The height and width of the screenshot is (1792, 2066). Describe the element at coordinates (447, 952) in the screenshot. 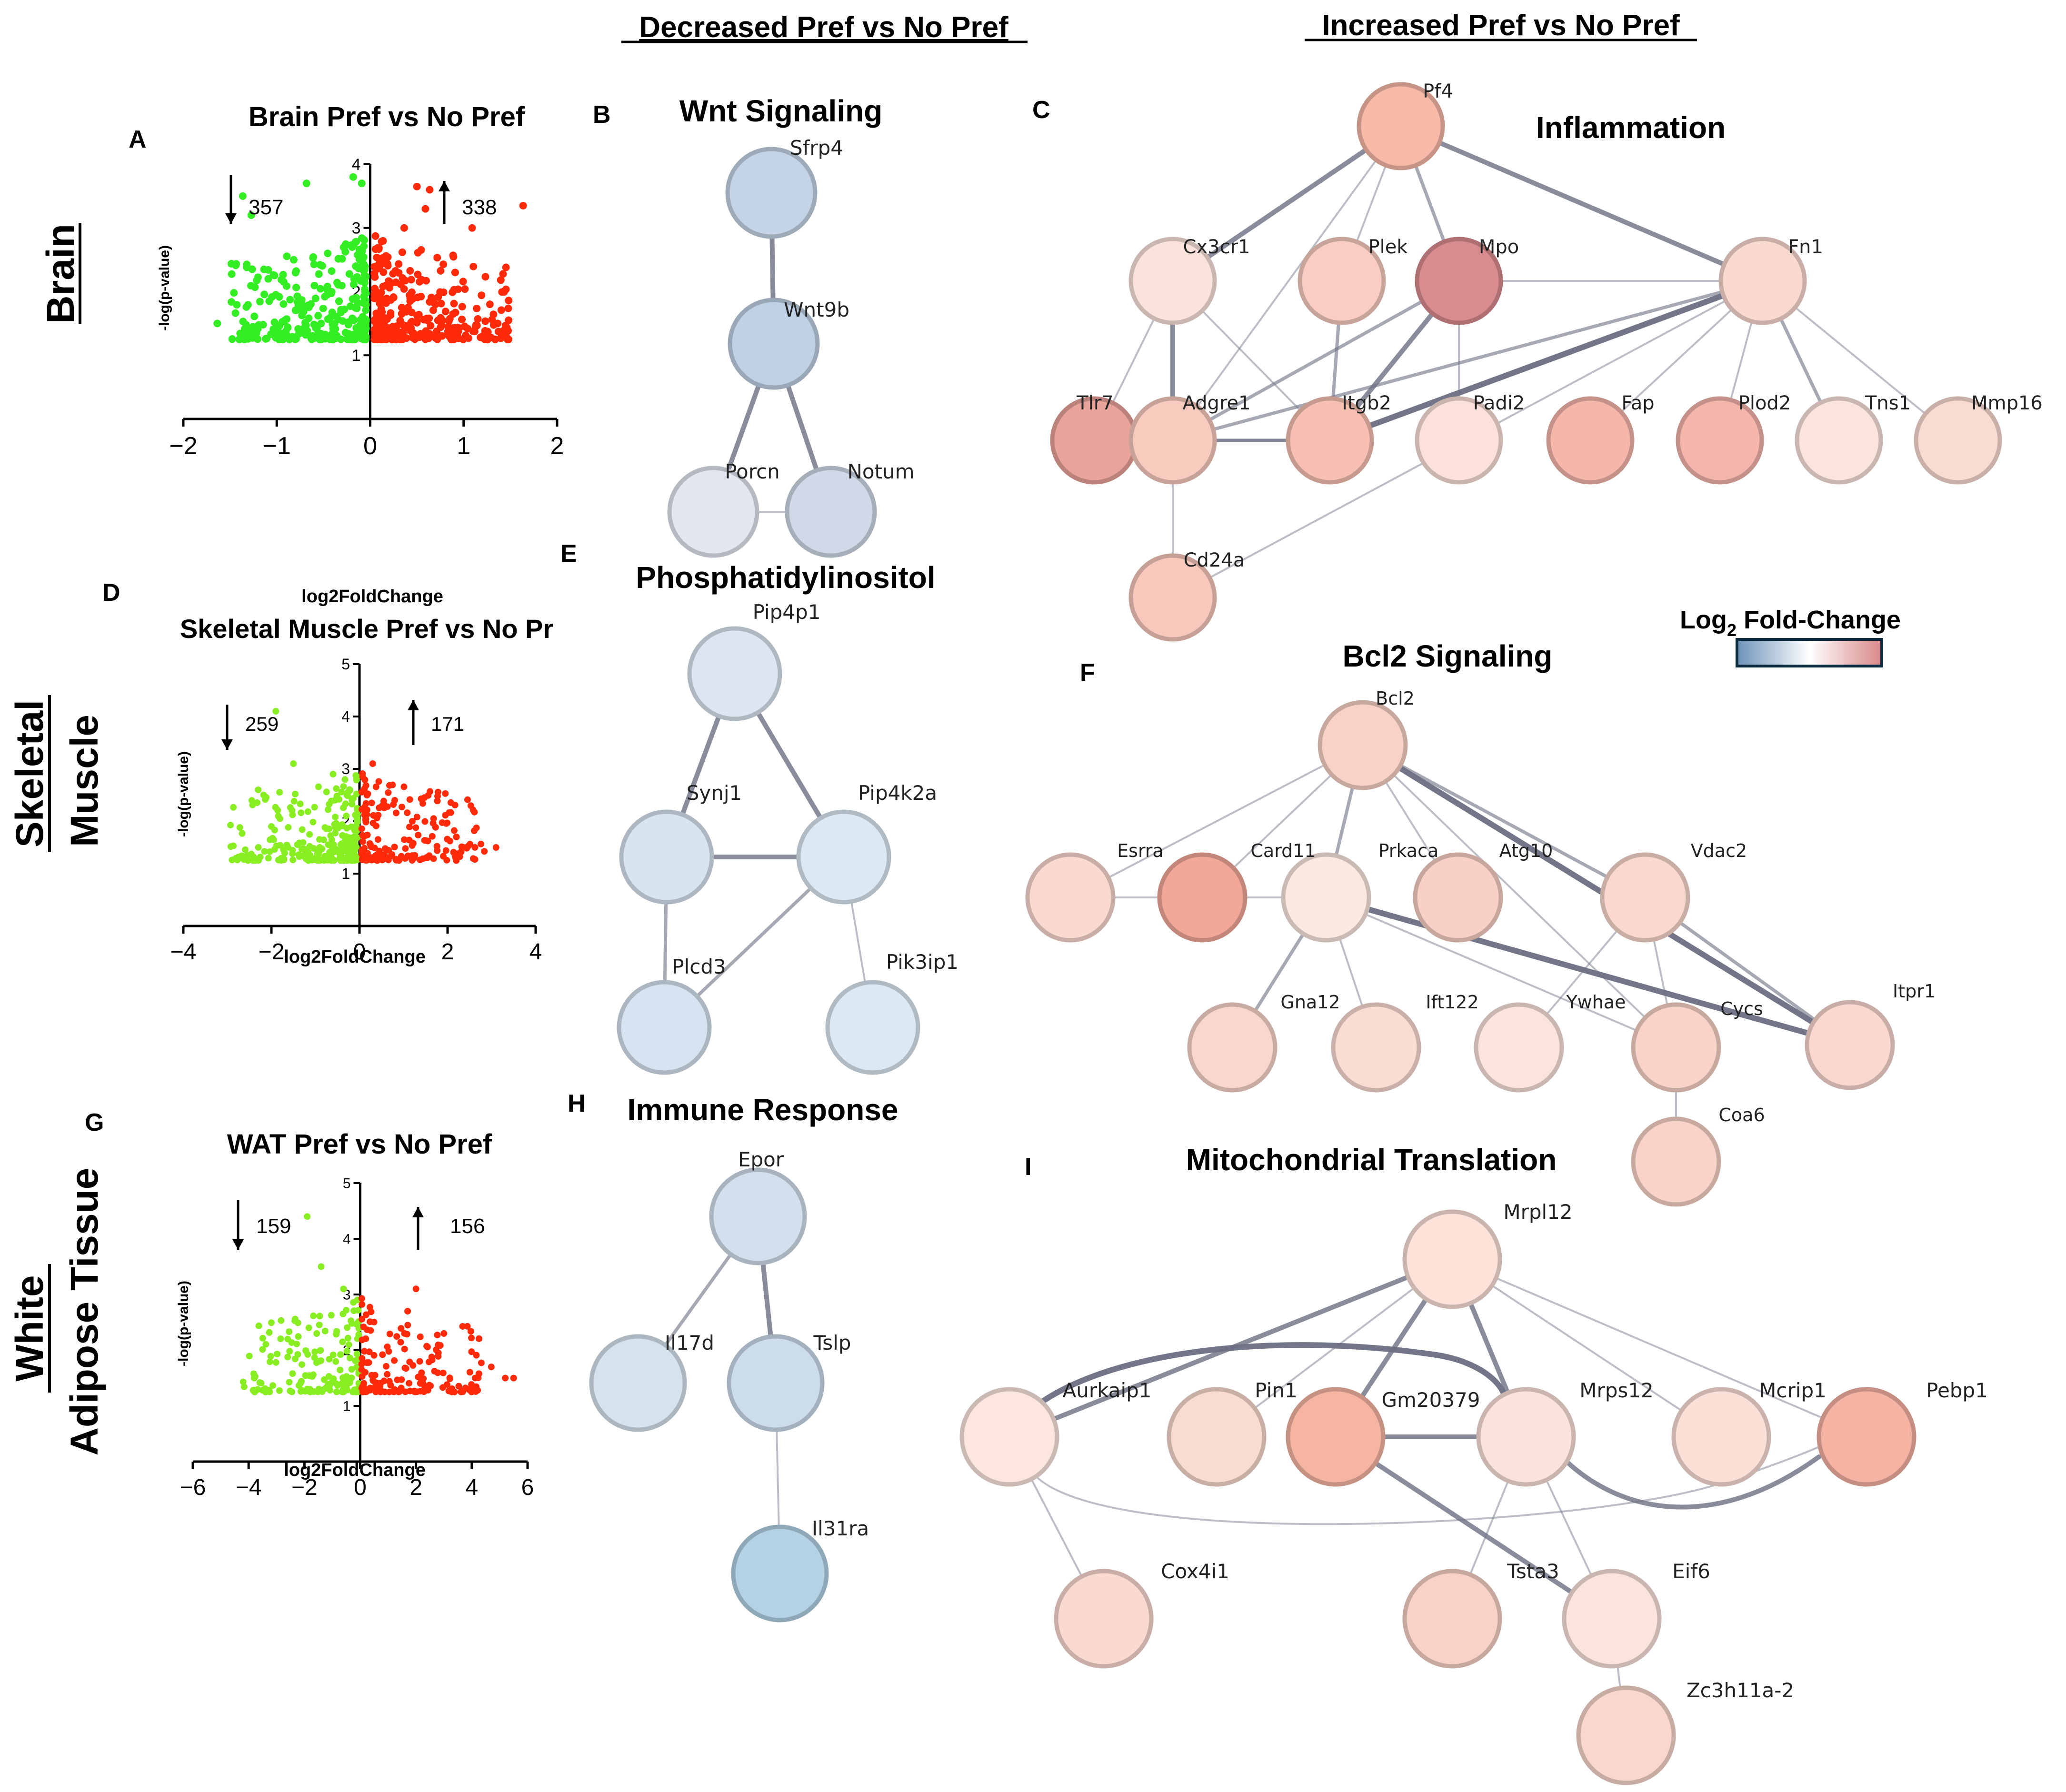

I see `x-tick-label: 2` at that location.